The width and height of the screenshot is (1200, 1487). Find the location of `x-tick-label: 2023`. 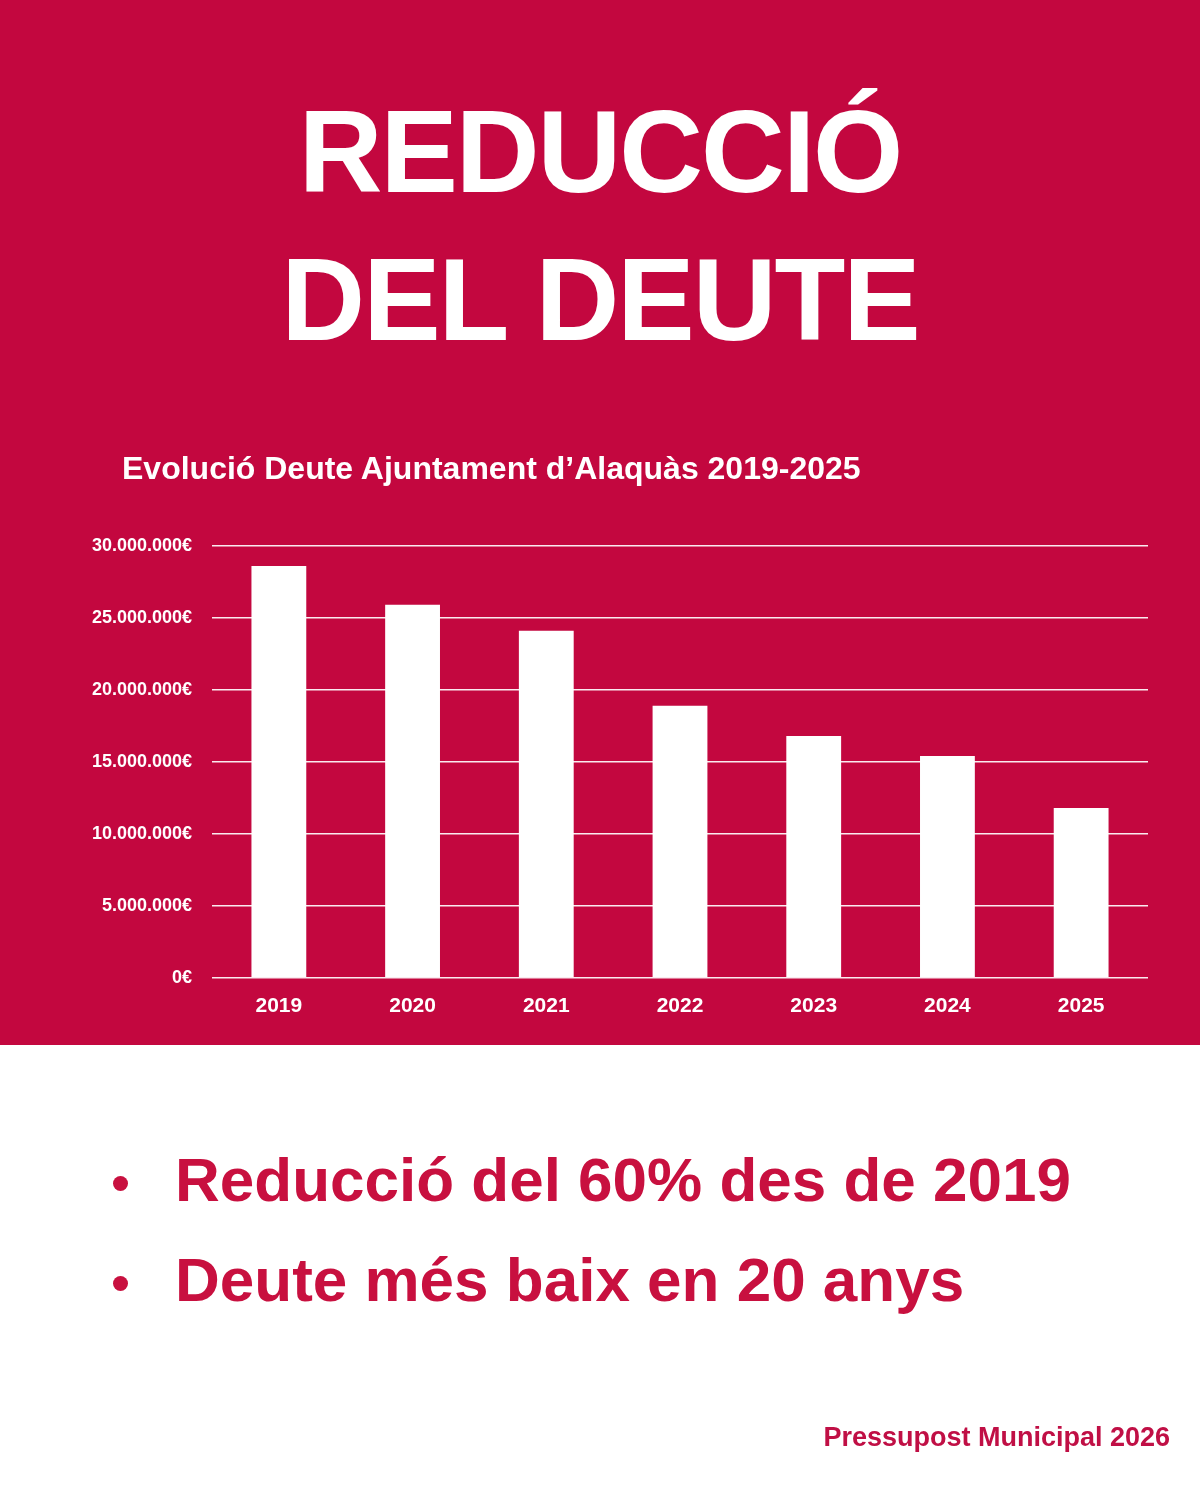

x-tick-label: 2023 is located at coordinates (814, 1005).